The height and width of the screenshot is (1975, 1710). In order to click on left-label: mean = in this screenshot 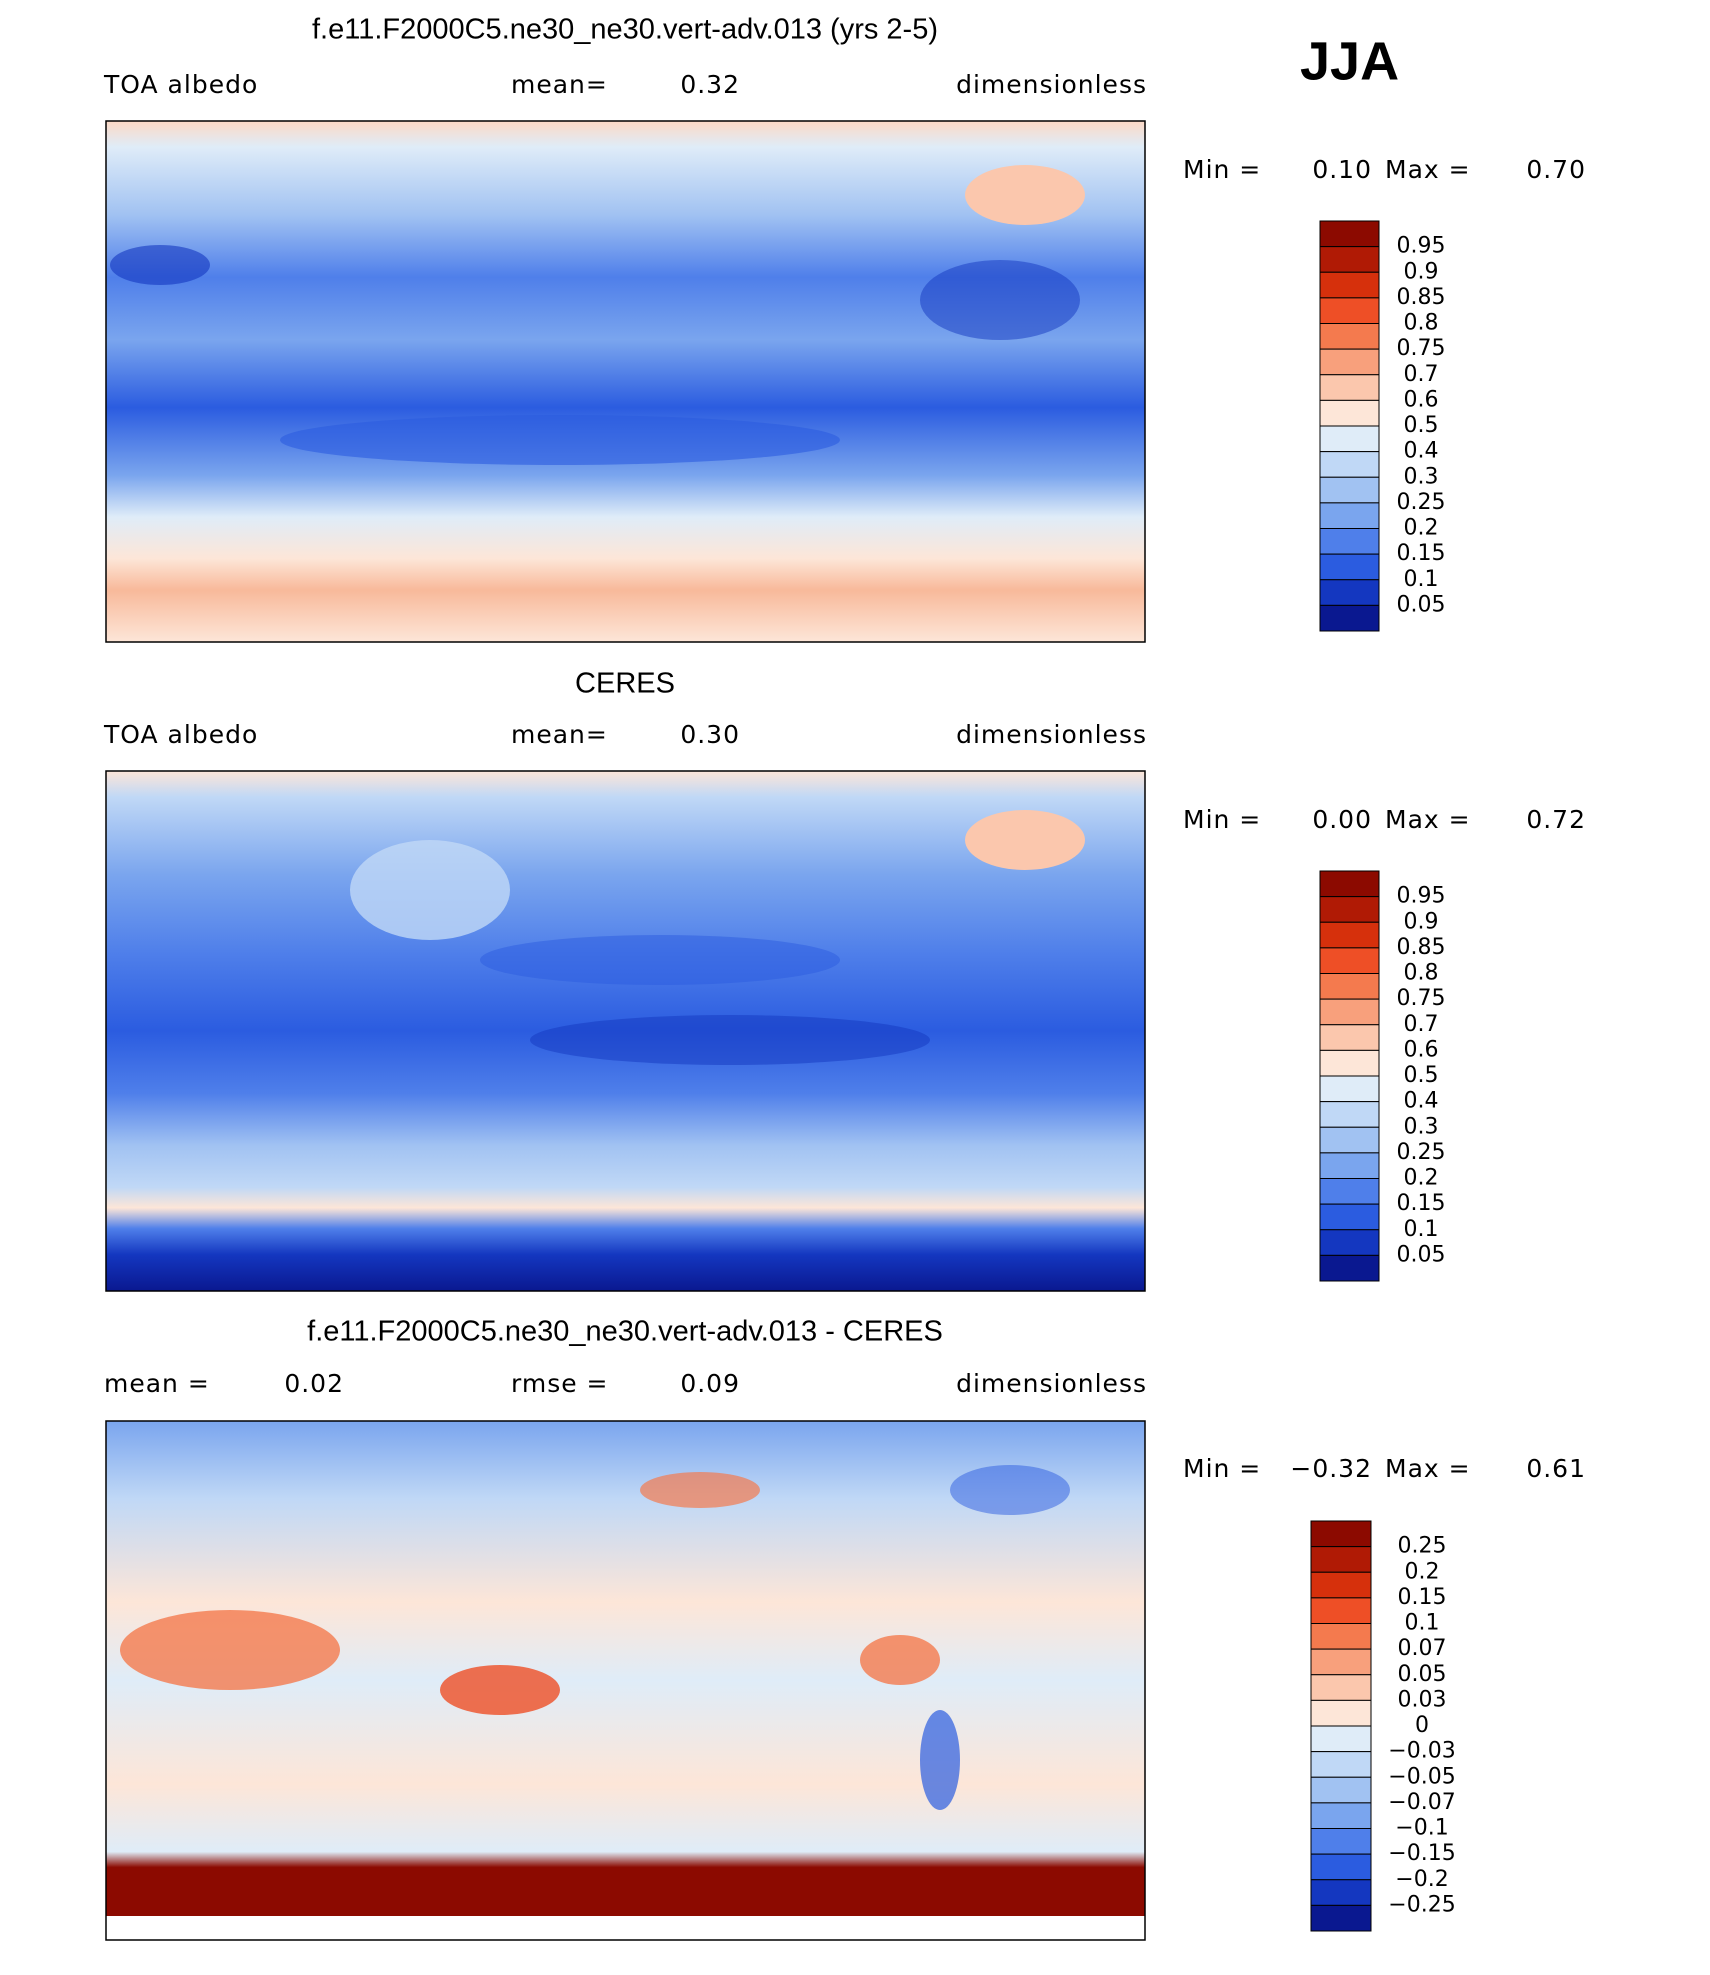, I will do `click(157, 1383)`.